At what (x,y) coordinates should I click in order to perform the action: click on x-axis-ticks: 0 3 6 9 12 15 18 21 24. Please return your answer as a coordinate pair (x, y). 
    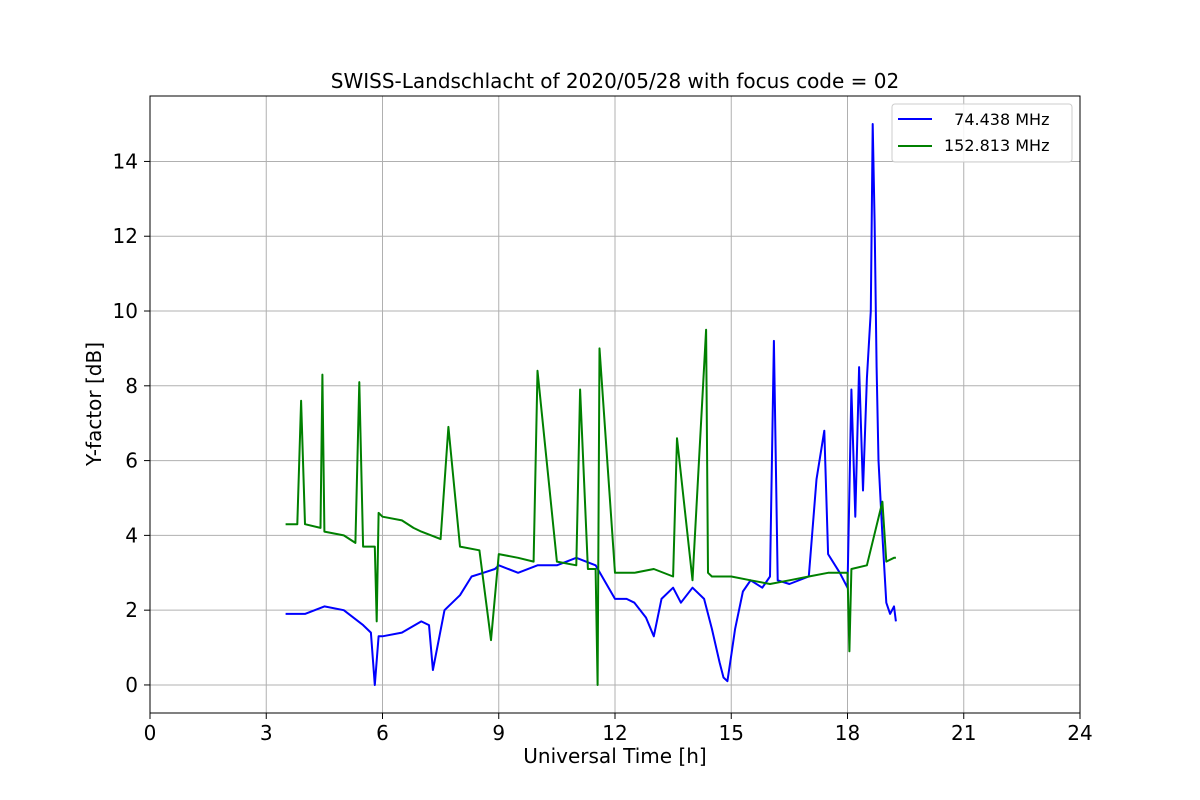
    Looking at the image, I should click on (618, 729).